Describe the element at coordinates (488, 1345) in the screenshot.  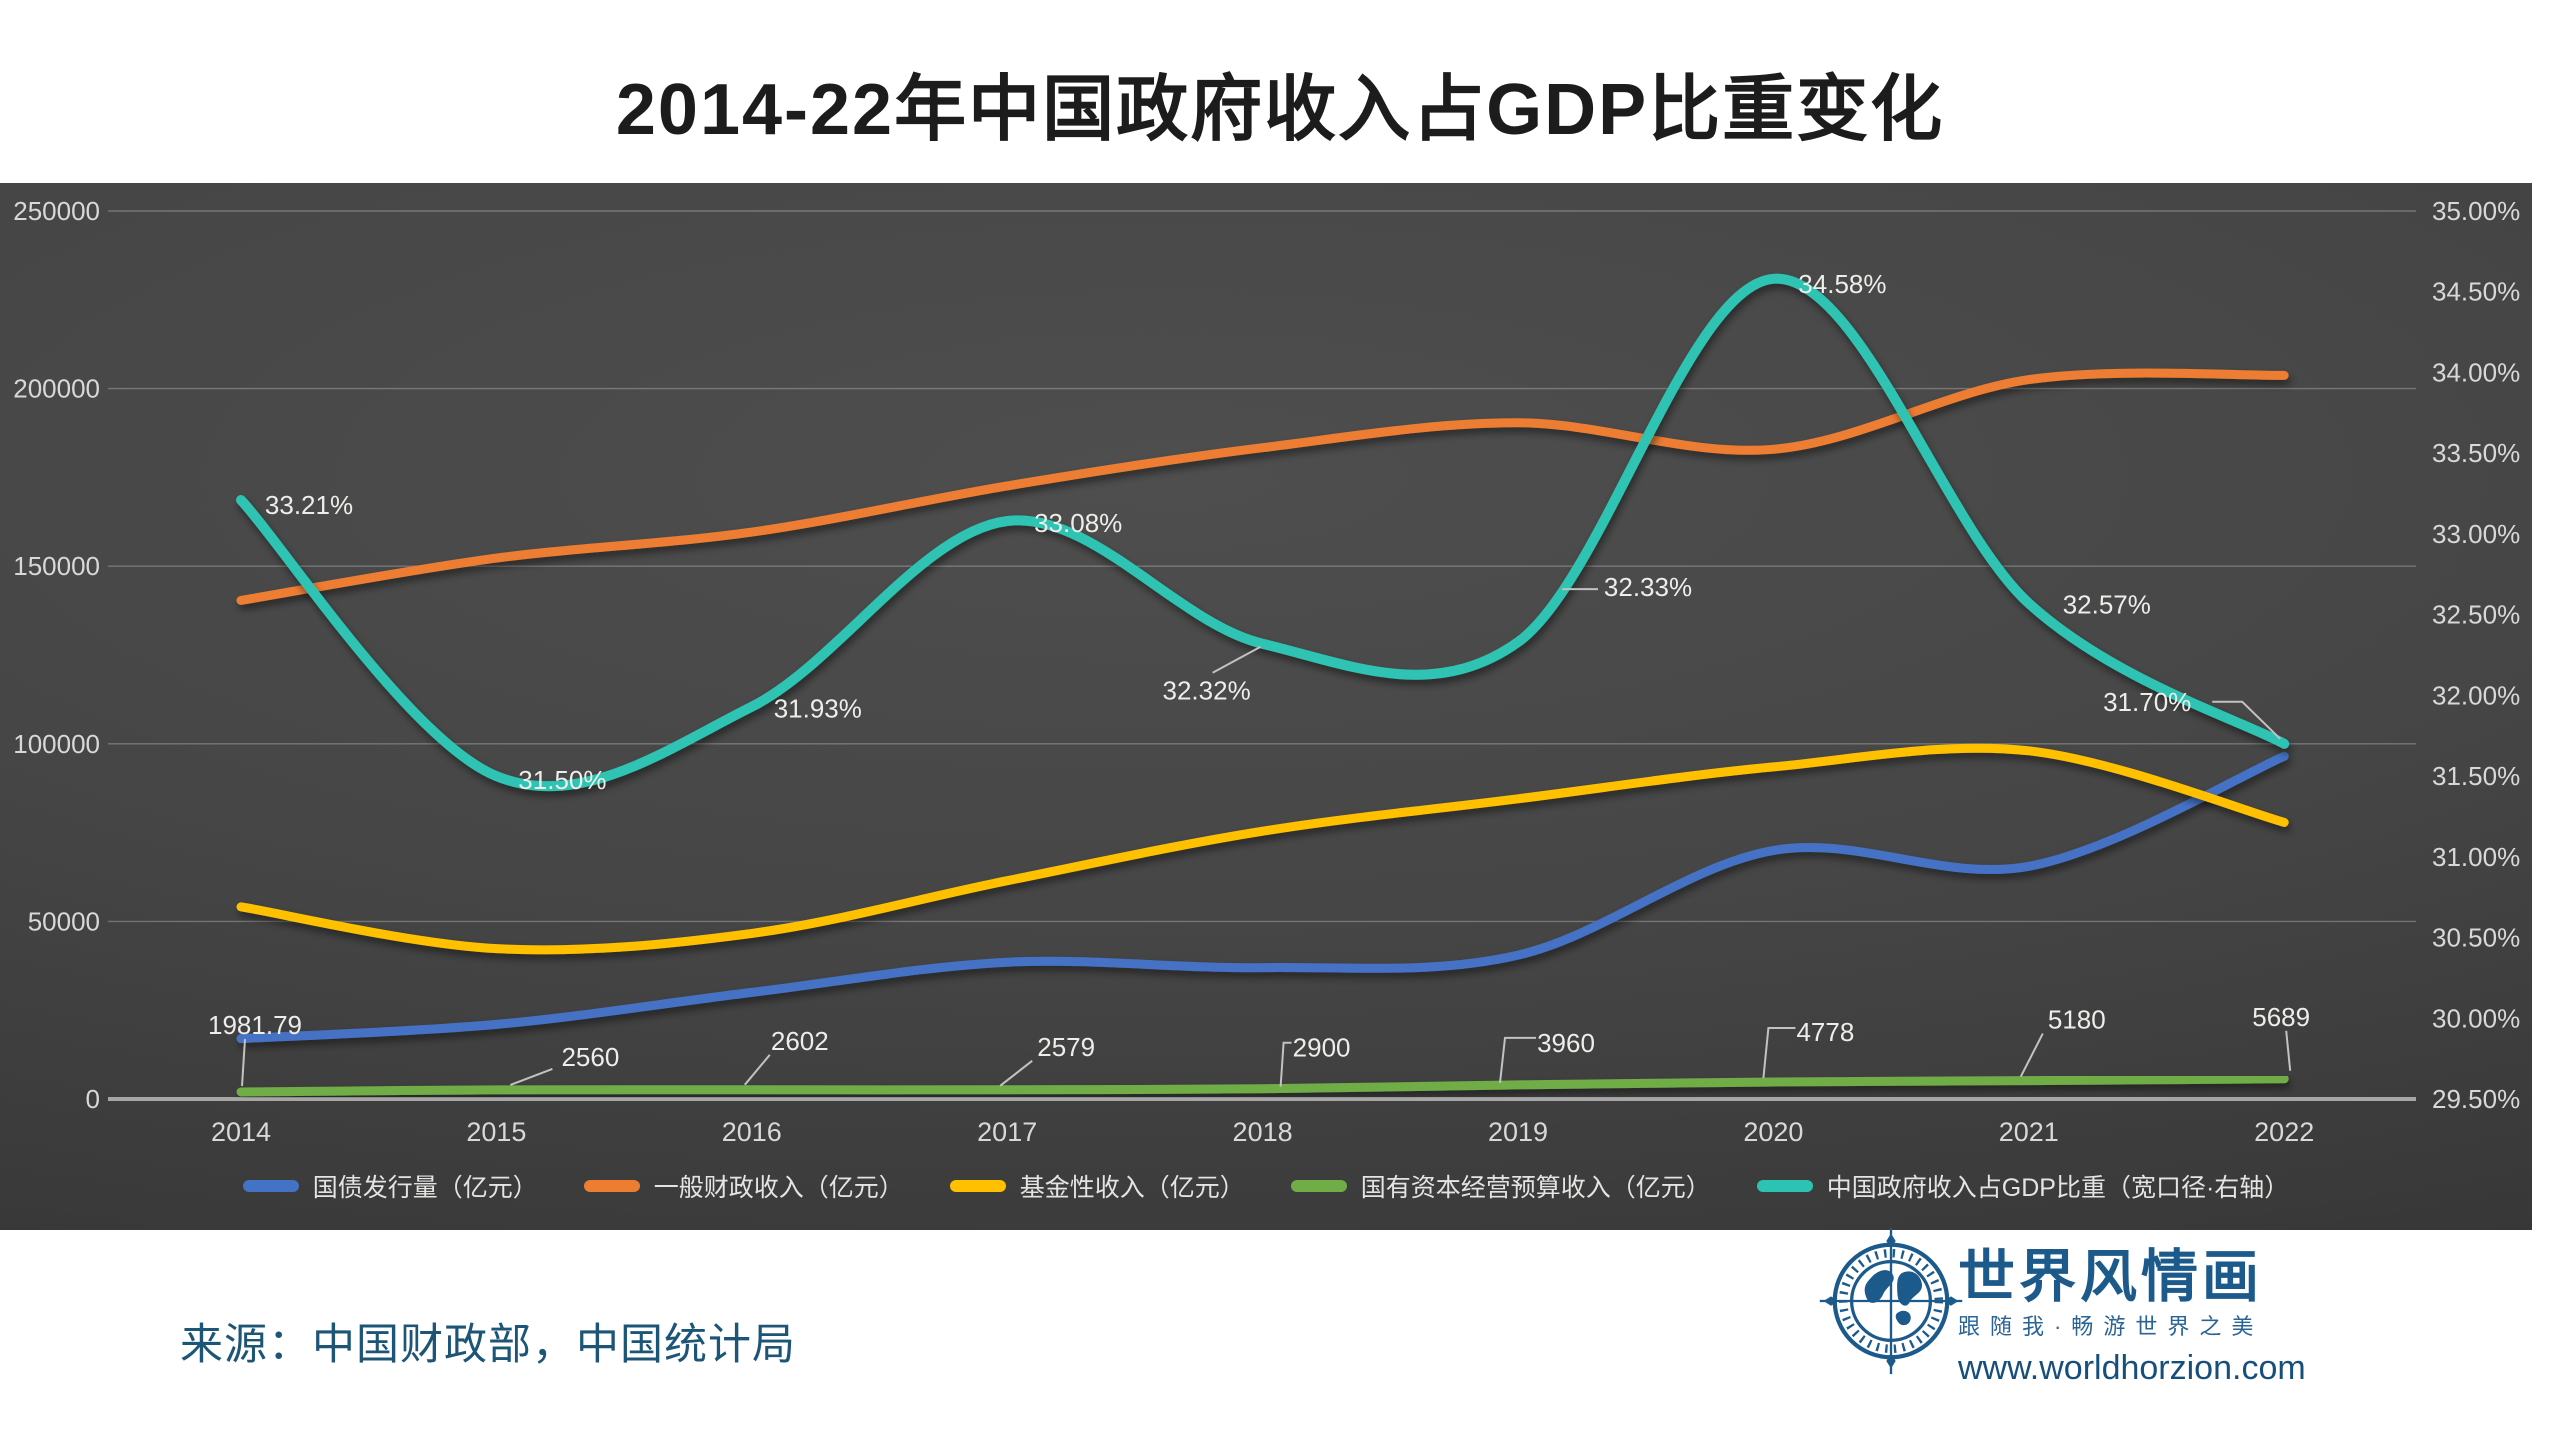
I see `source-note: 来源：中国财政部，中国统计局` at that location.